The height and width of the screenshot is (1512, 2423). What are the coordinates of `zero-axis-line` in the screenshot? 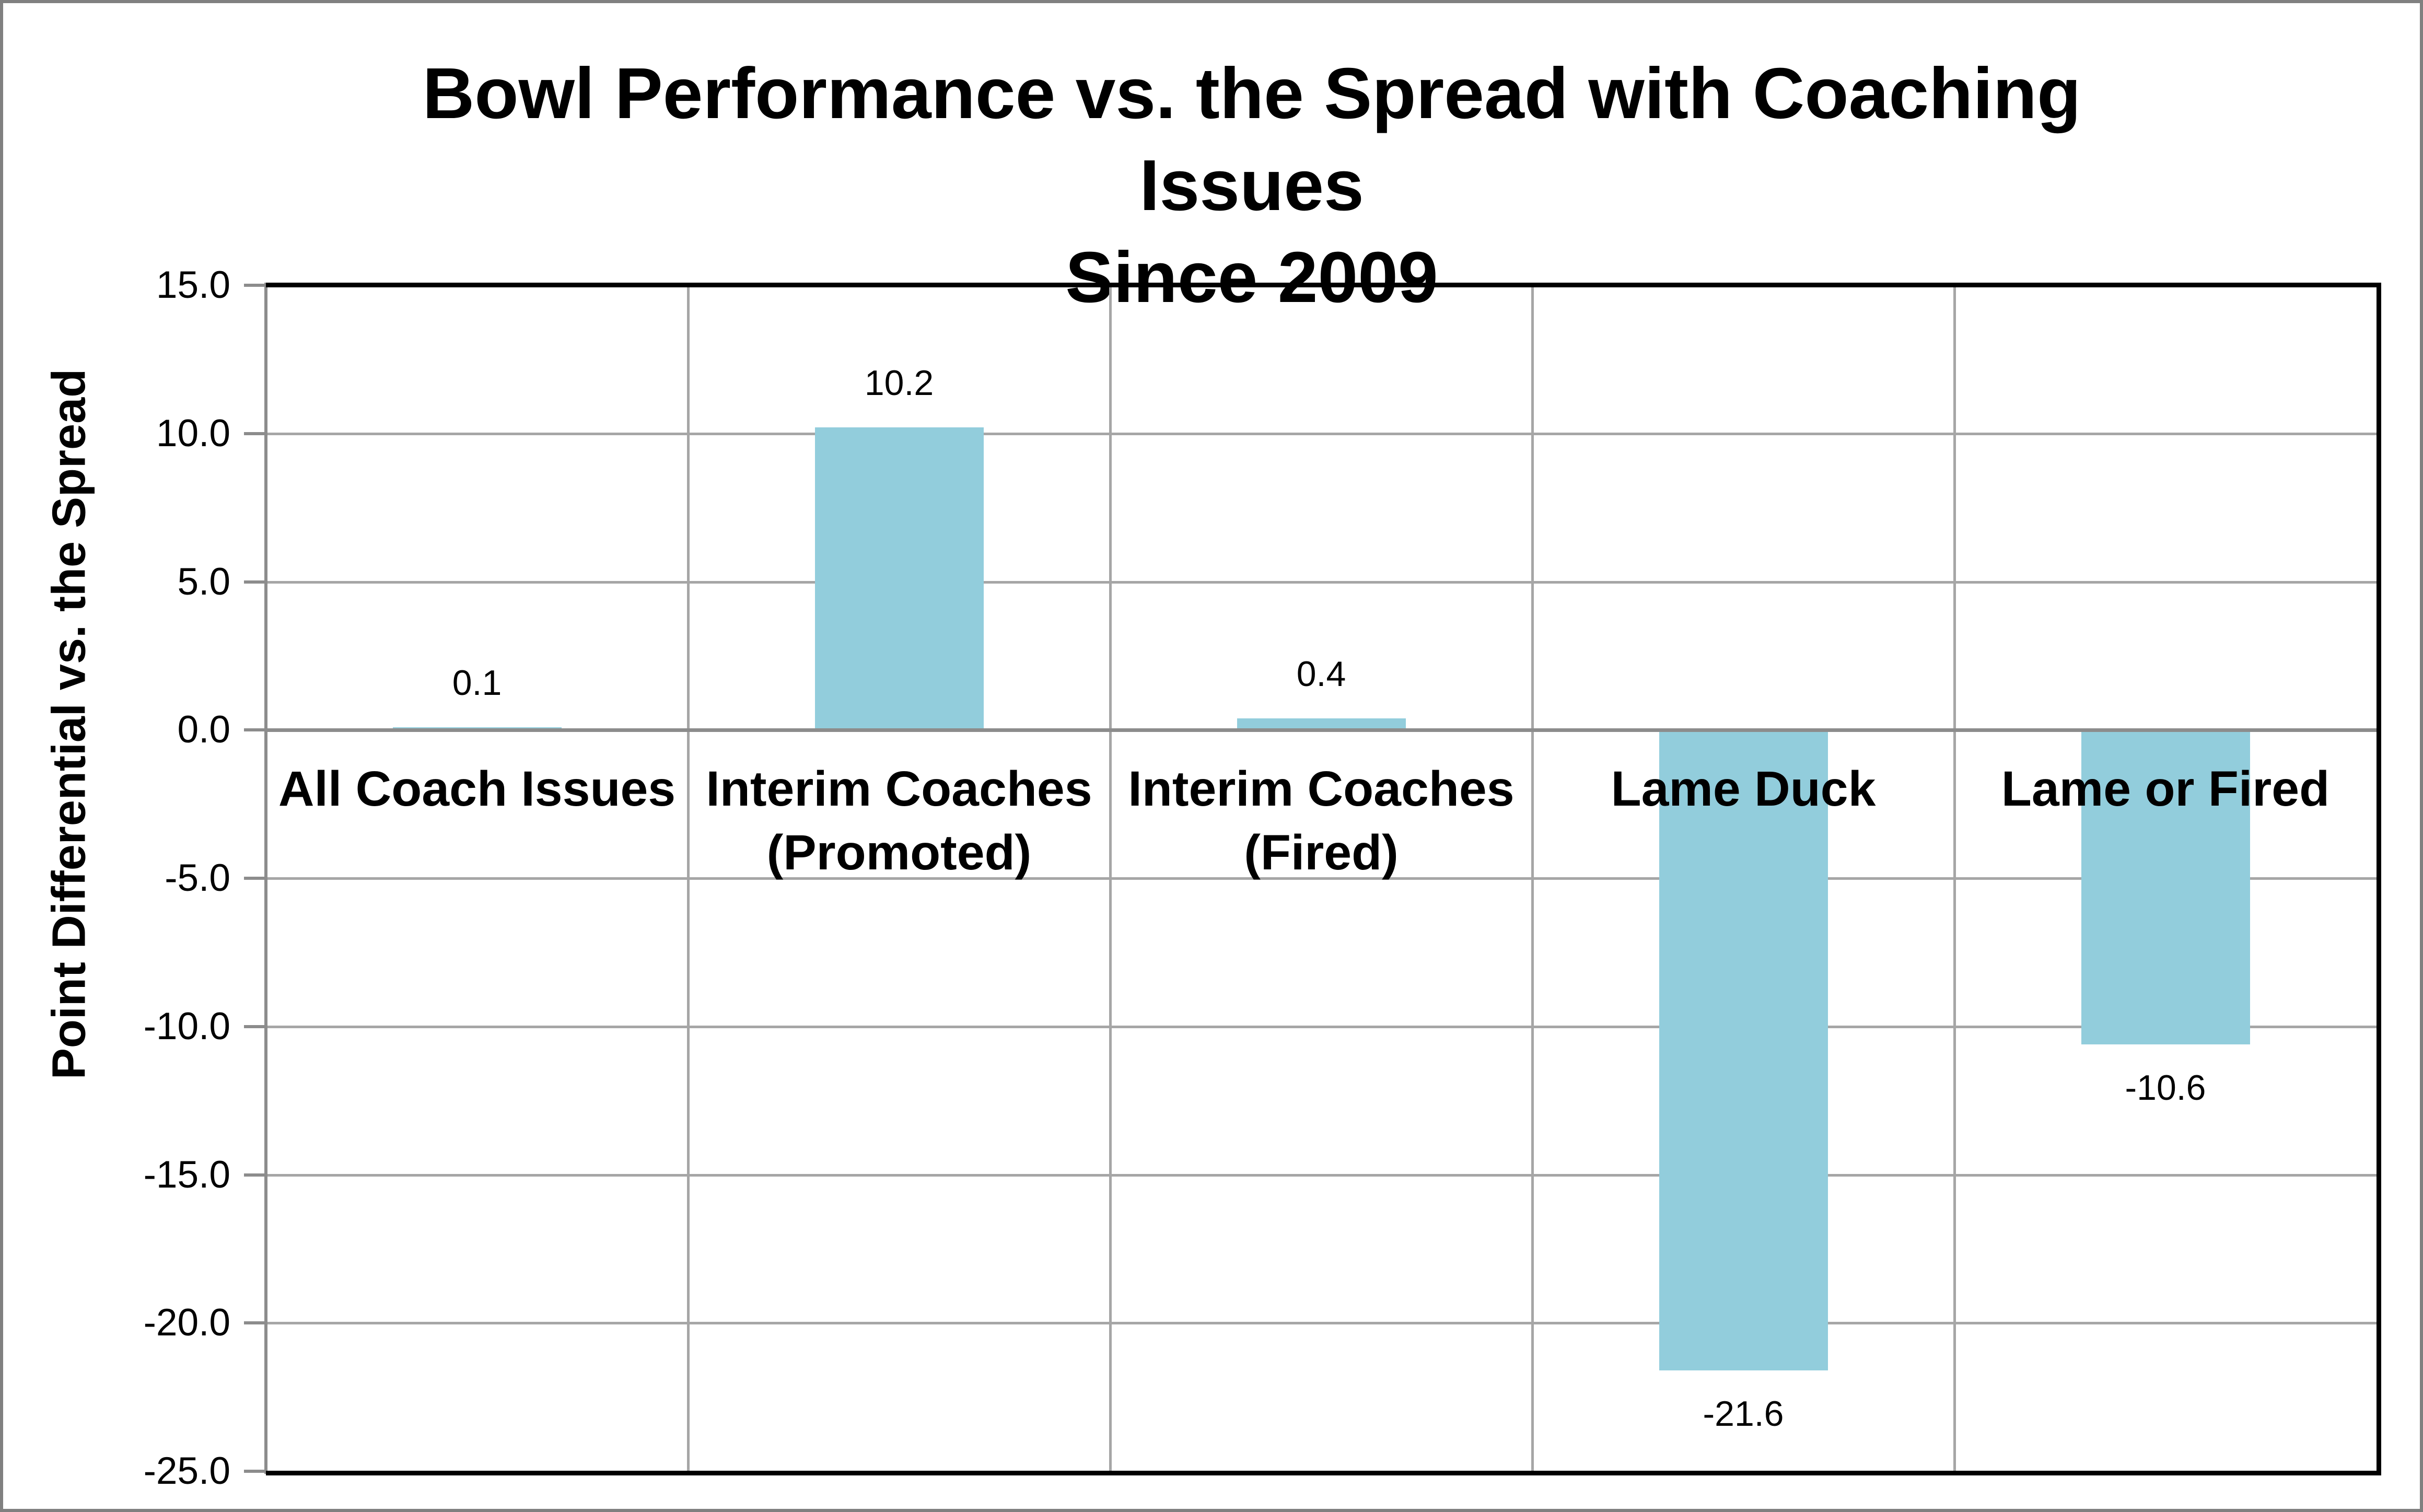 It's located at (1324, 730).